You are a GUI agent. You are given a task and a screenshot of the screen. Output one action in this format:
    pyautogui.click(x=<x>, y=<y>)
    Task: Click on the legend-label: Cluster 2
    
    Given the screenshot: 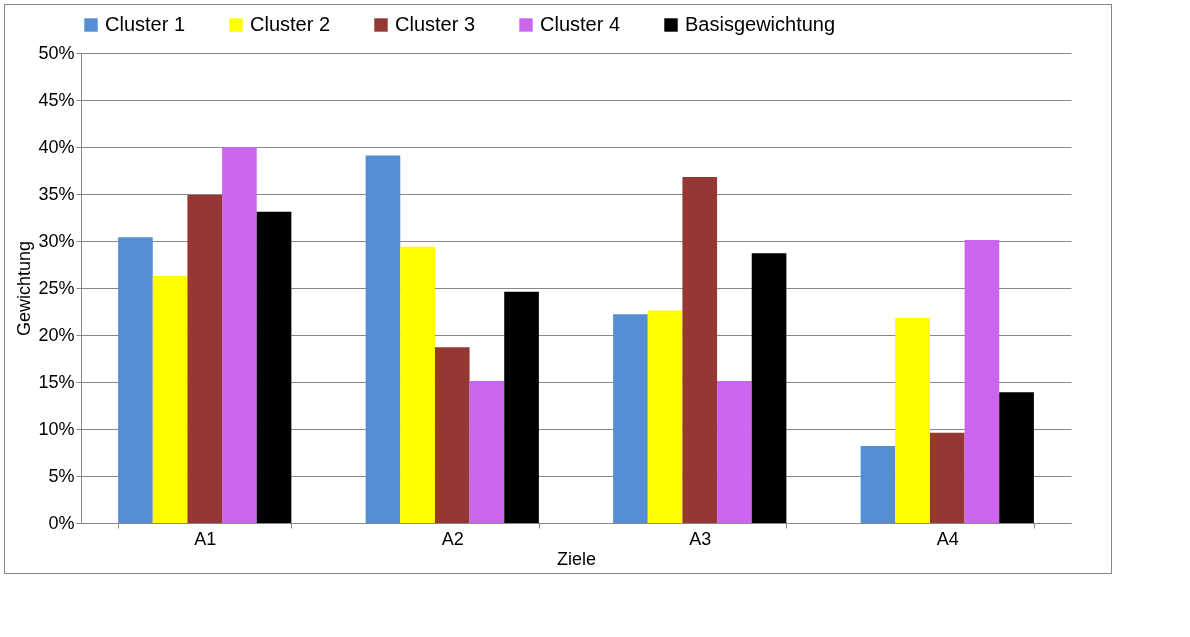 What is the action you would take?
    pyautogui.click(x=290, y=24)
    